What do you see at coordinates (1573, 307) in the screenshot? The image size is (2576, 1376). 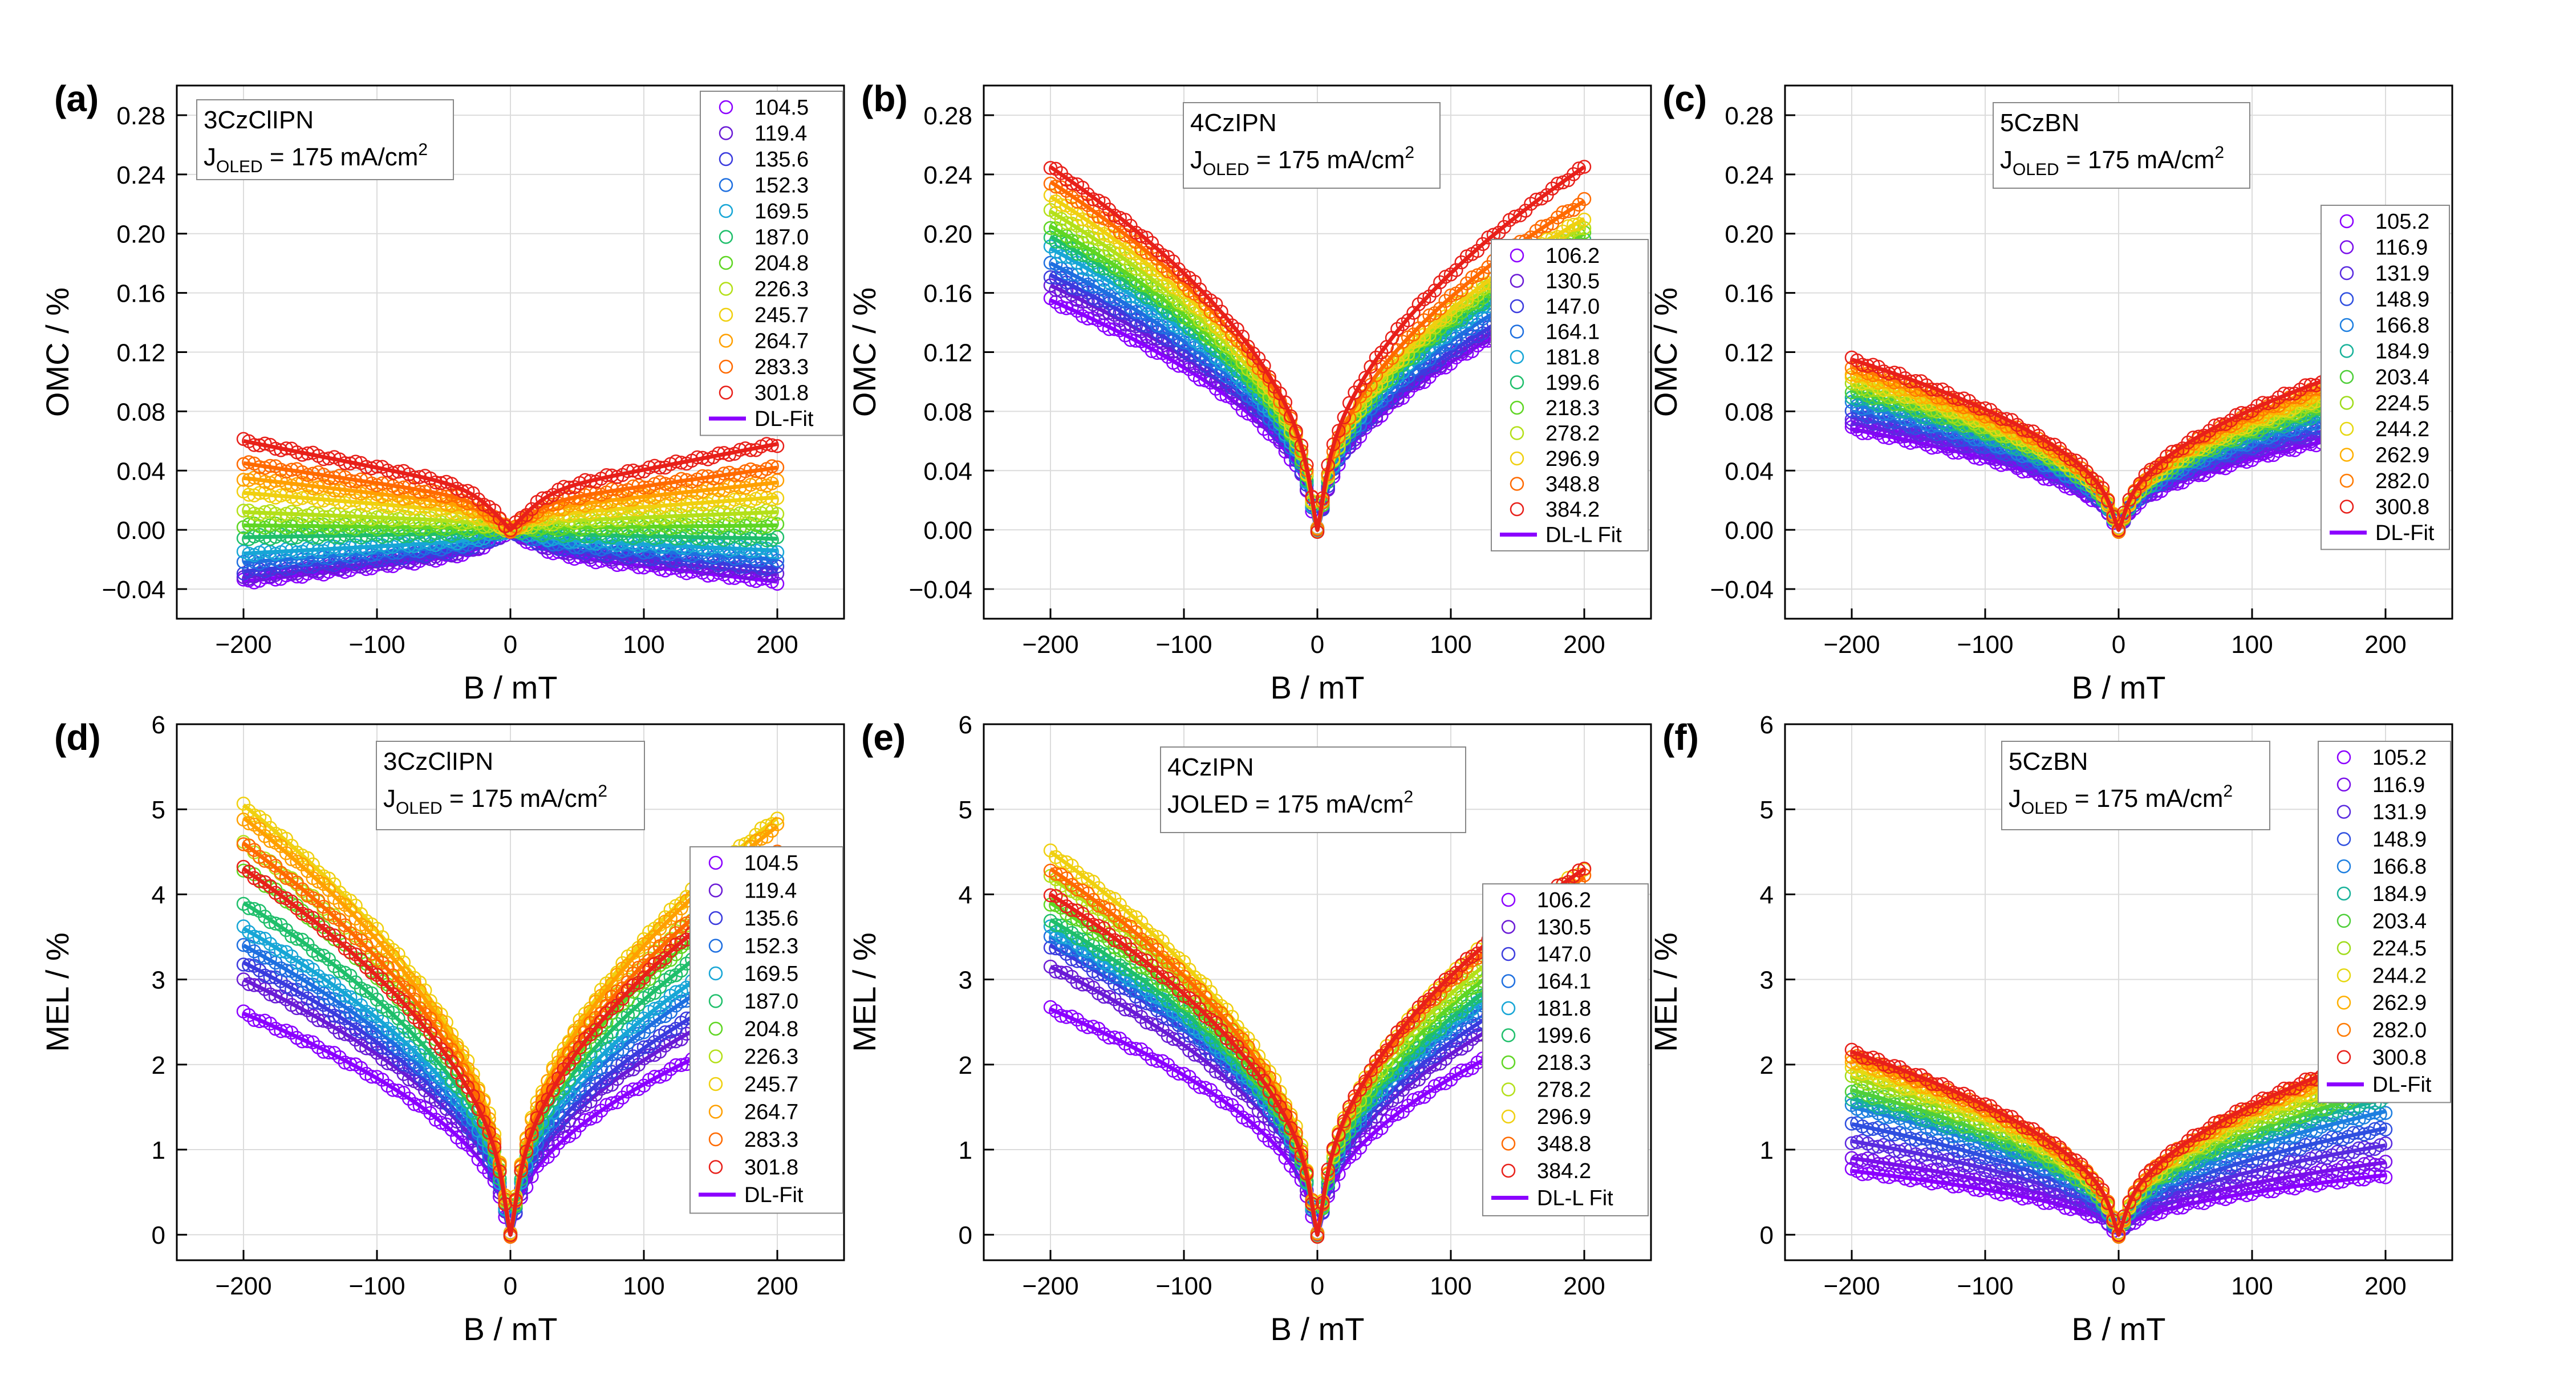 I see `legend-label: 147.0` at bounding box center [1573, 307].